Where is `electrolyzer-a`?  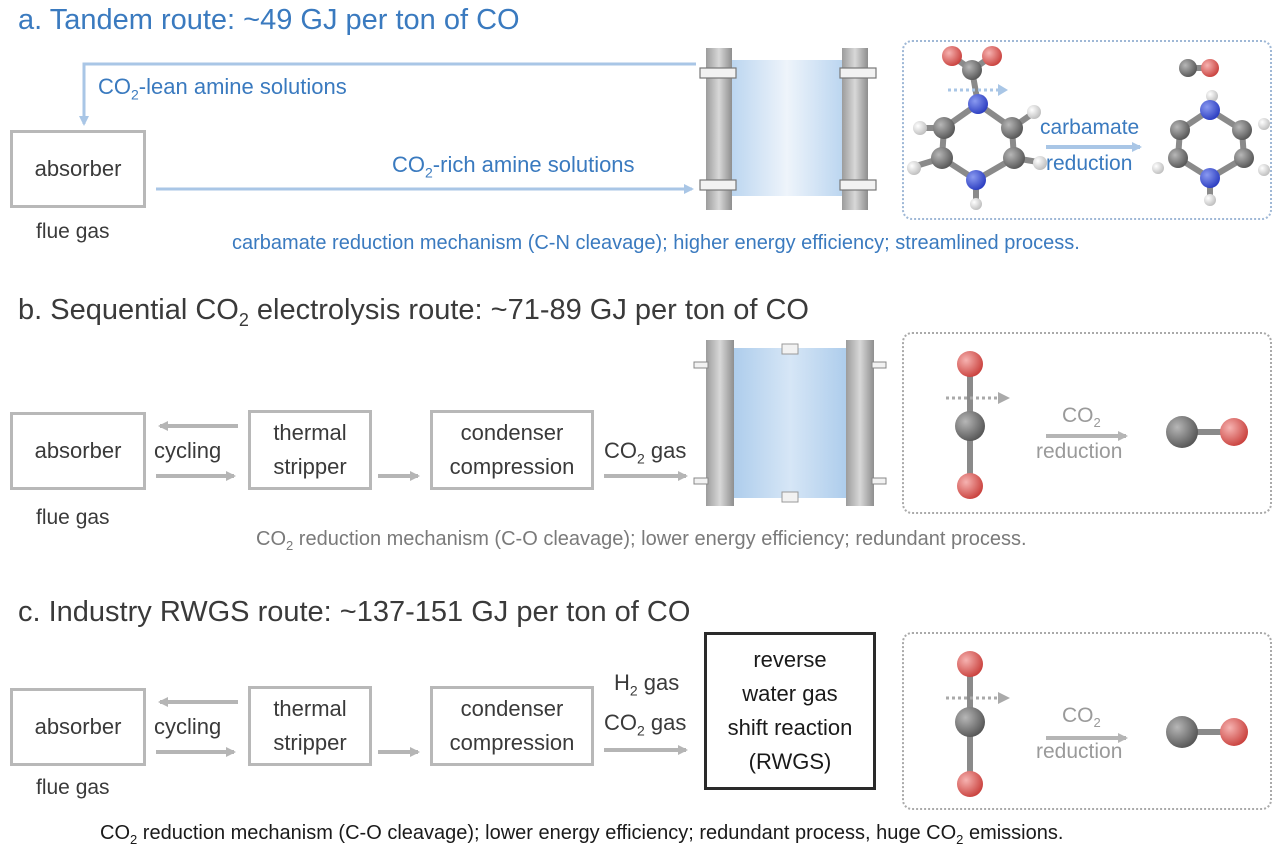 electrolyzer-a is located at coordinates (788, 129).